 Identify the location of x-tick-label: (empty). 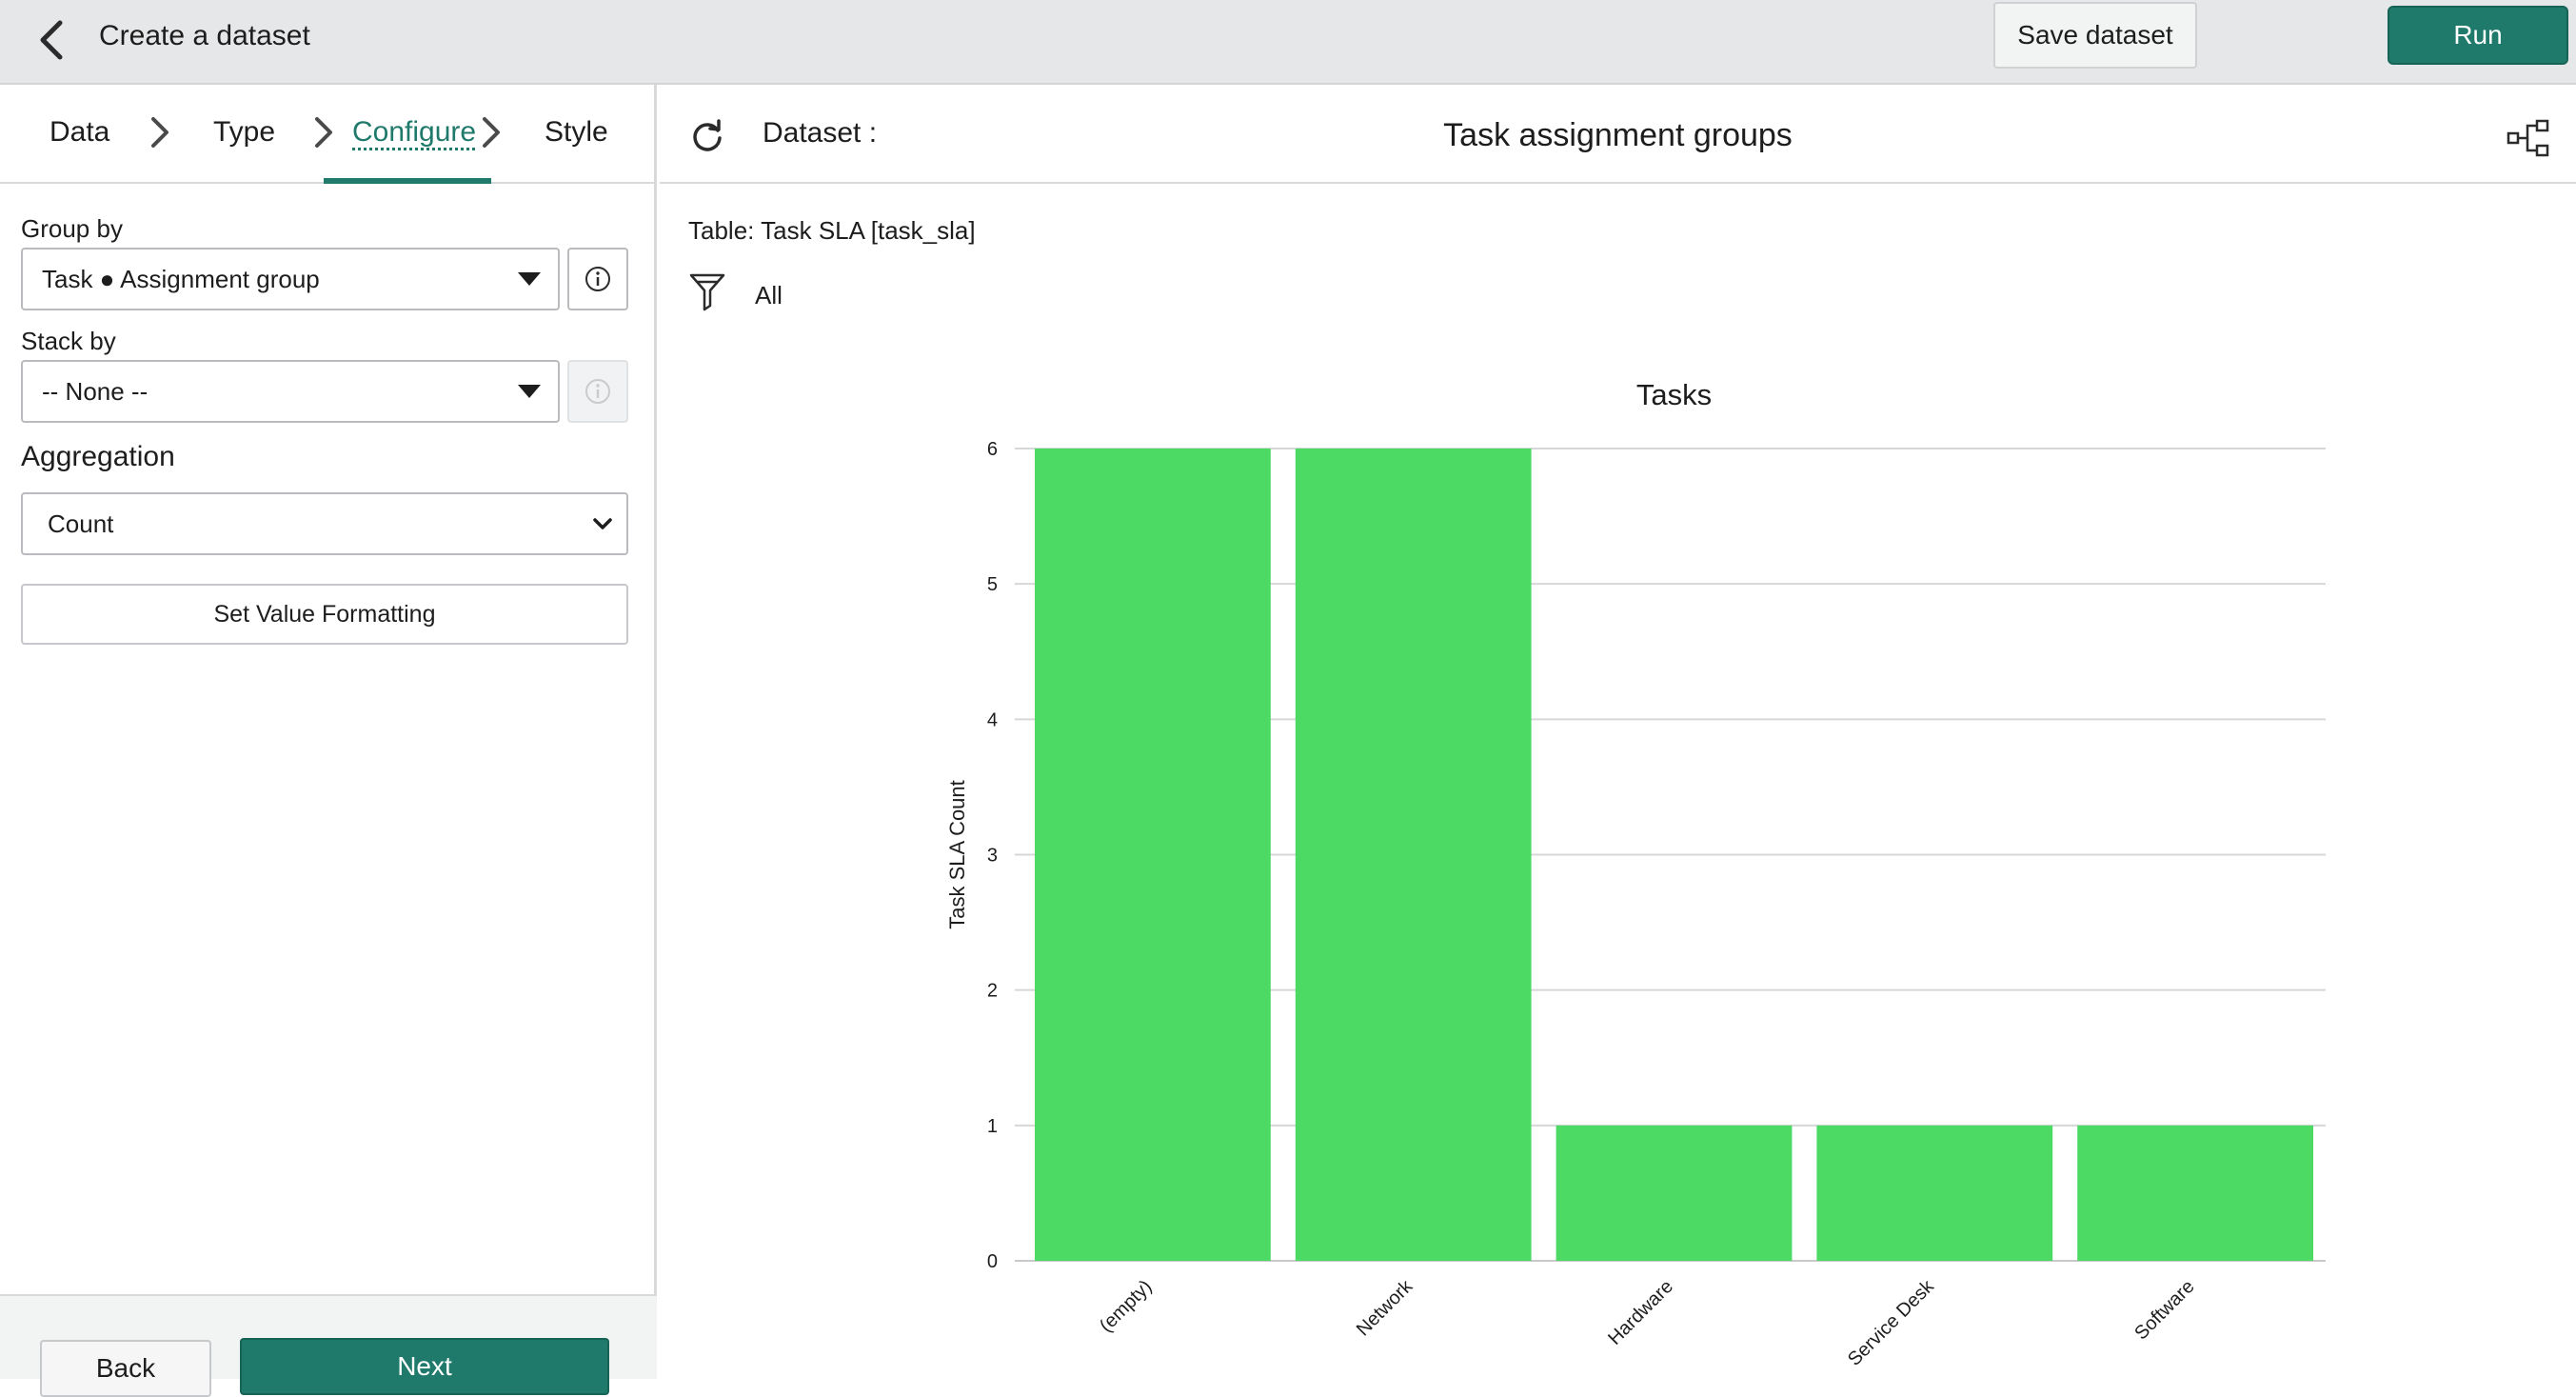
(1126, 1306).